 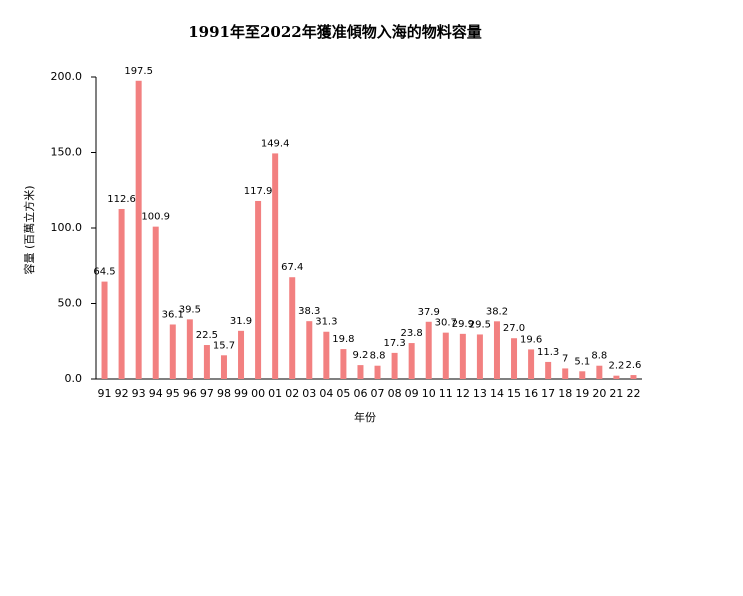 I want to click on x-tick-label: 02, so click(x=292, y=393).